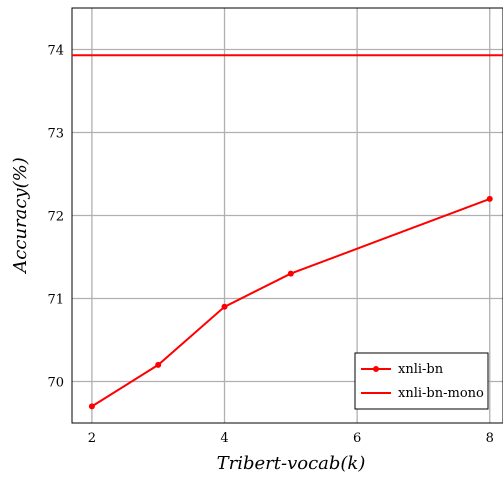 This screenshot has height=479, width=503. What do you see at coordinates (224, 438) in the screenshot?
I see `x-tick-4: 4` at bounding box center [224, 438].